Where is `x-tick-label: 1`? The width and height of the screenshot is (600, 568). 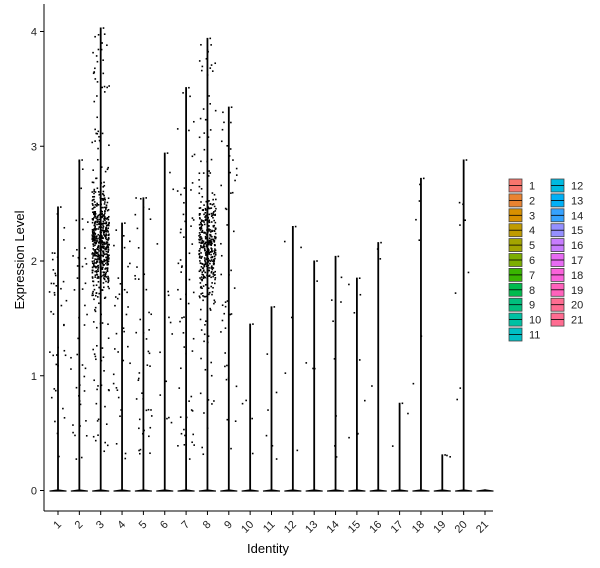 x-tick-label: 1 is located at coordinates (57, 525).